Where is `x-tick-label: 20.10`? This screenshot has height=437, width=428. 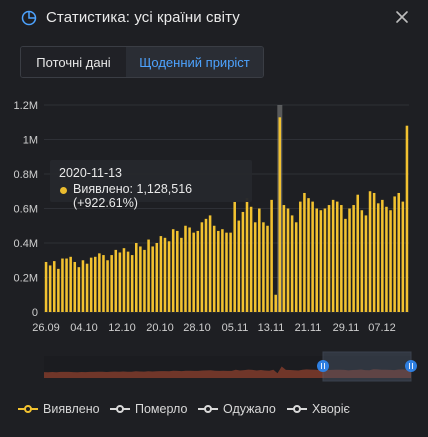 x-tick-label: 20.10 is located at coordinates (160, 328).